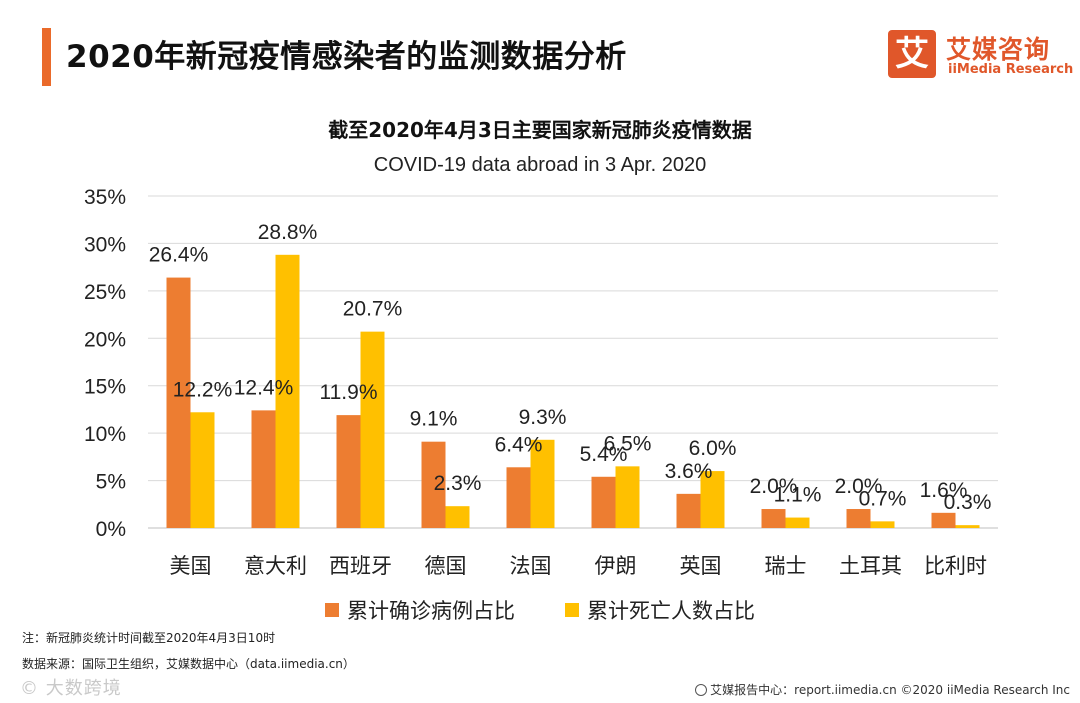 This screenshot has width=1080, height=703. What do you see at coordinates (540, 130) in the screenshot?
I see `chart-title: 截至2020年4月3日主要国家新冠肺炎疫情数据` at bounding box center [540, 130].